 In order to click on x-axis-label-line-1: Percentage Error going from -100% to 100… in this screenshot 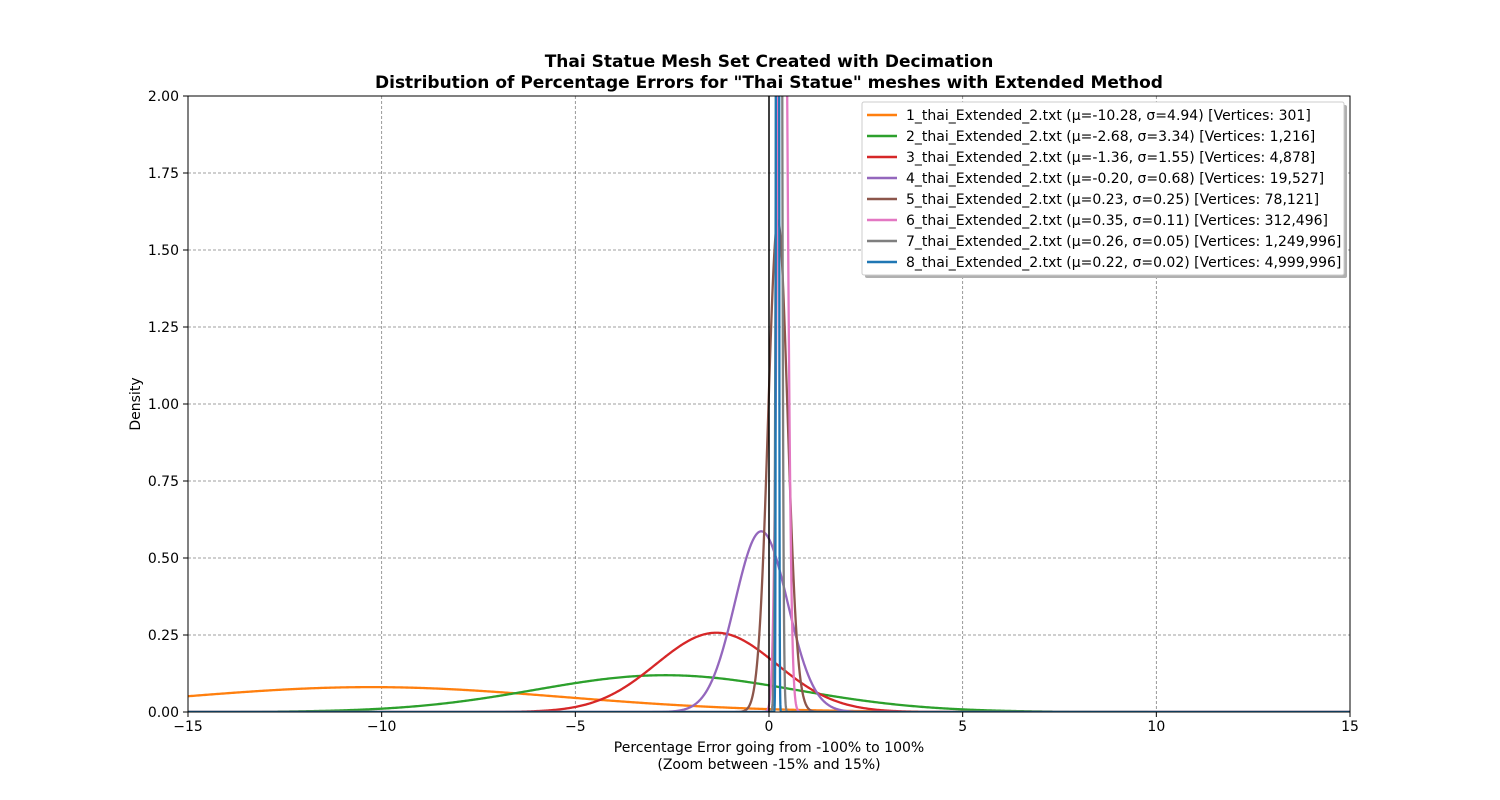, I will do `click(769, 748)`.